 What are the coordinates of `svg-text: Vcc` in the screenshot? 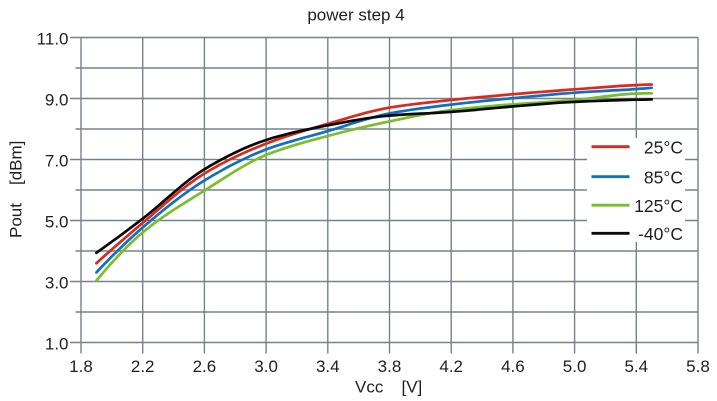 It's located at (369, 387).